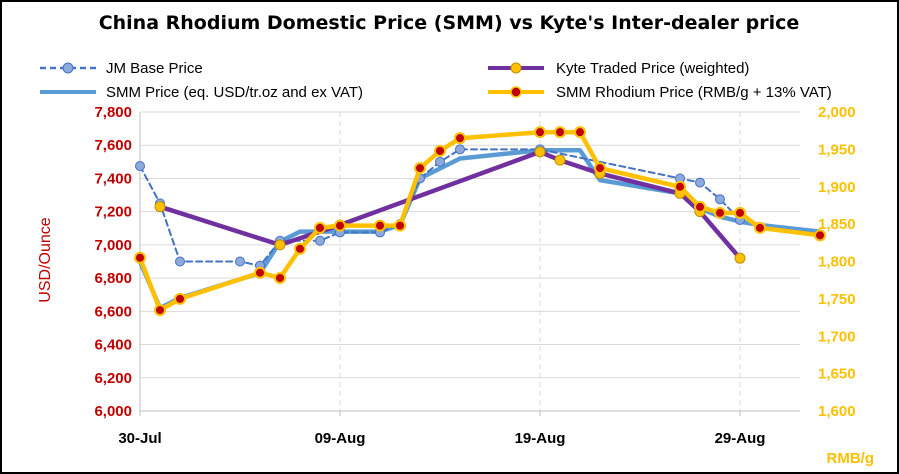 This screenshot has height=474, width=899. What do you see at coordinates (234, 92) in the screenshot?
I see `legend-label-smm-usd: SMM Price (eq. USD/tr.oz and ex VAT)` at bounding box center [234, 92].